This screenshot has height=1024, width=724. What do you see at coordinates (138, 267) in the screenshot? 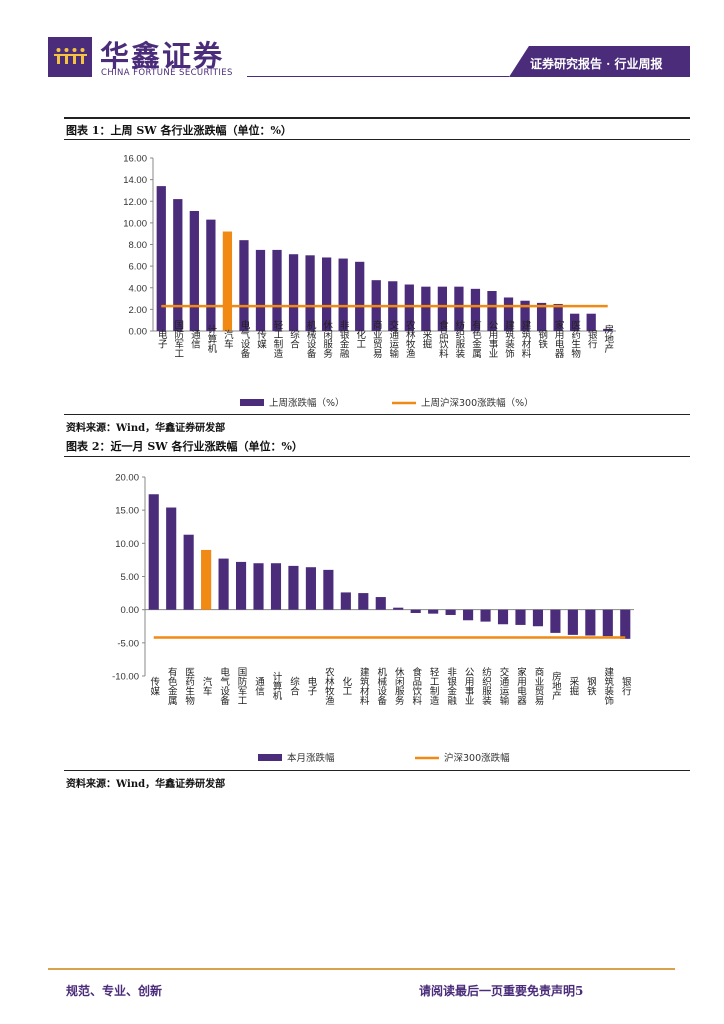
I see `y-tick-label: 6.00` at bounding box center [138, 267].